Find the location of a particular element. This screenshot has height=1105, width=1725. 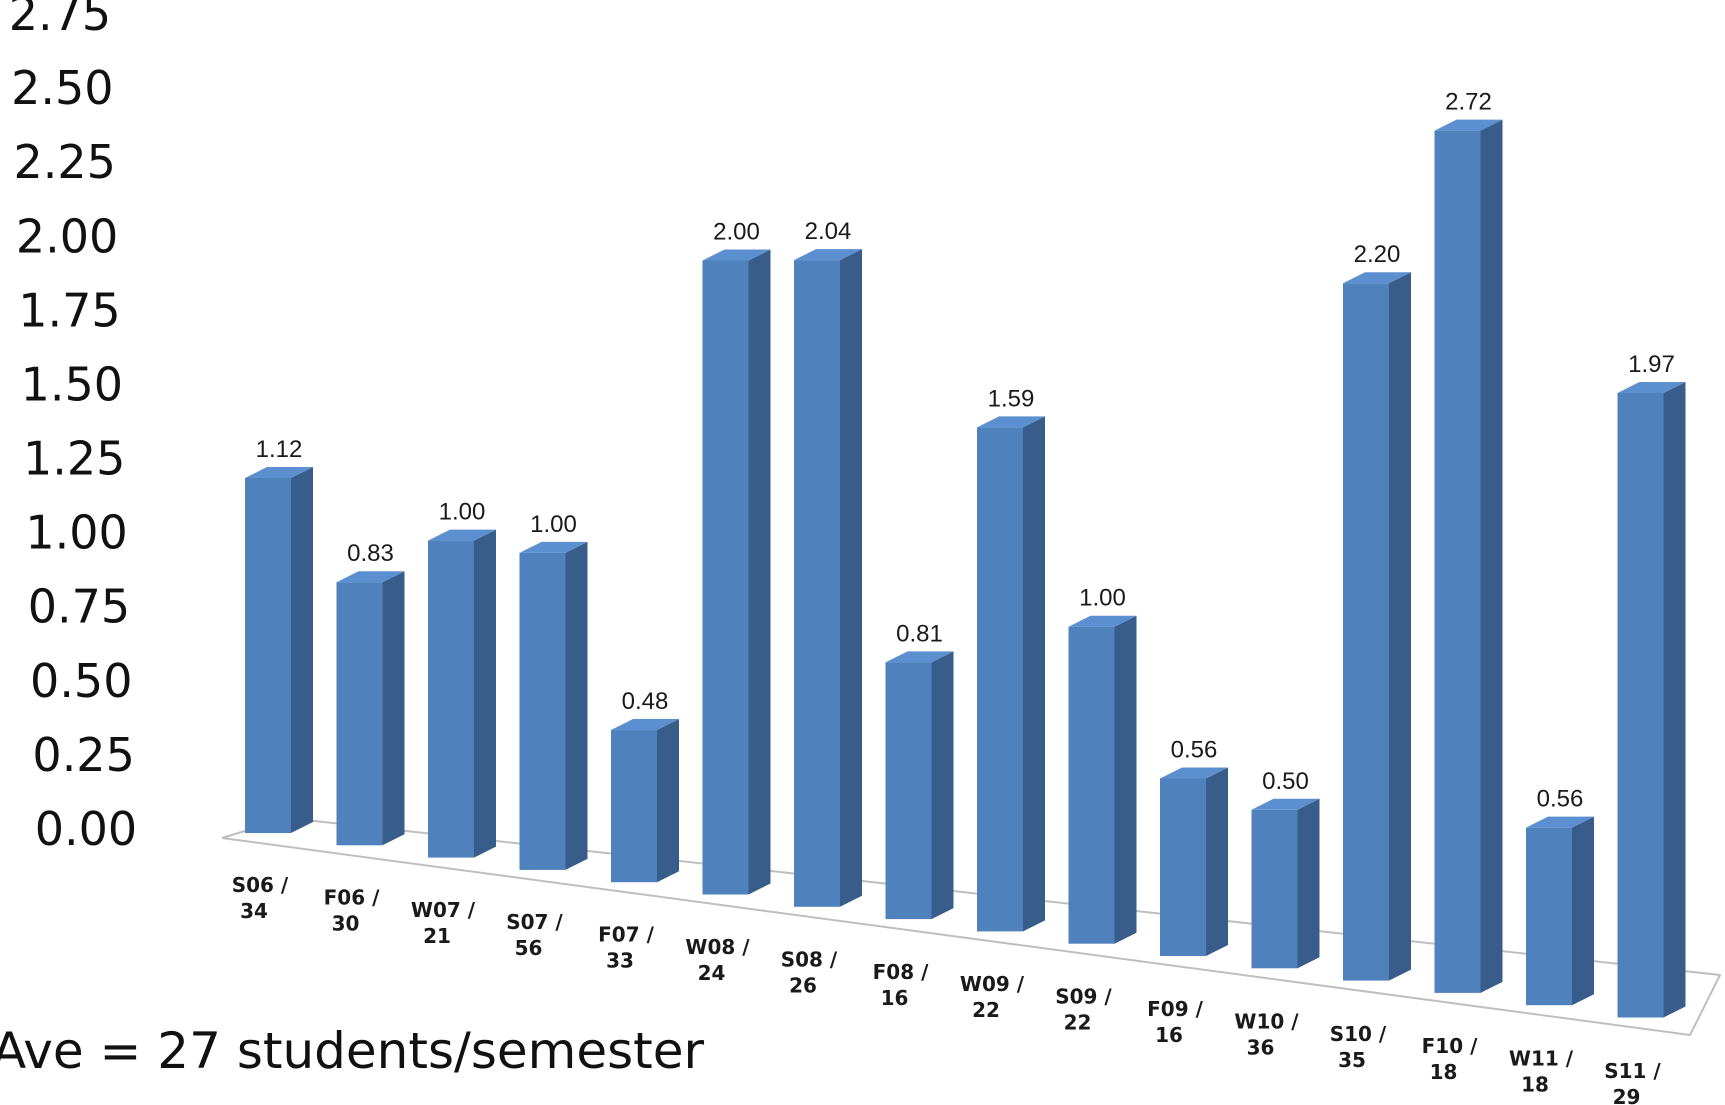

x-tick-label: F08 /16 is located at coordinates (901, 985).